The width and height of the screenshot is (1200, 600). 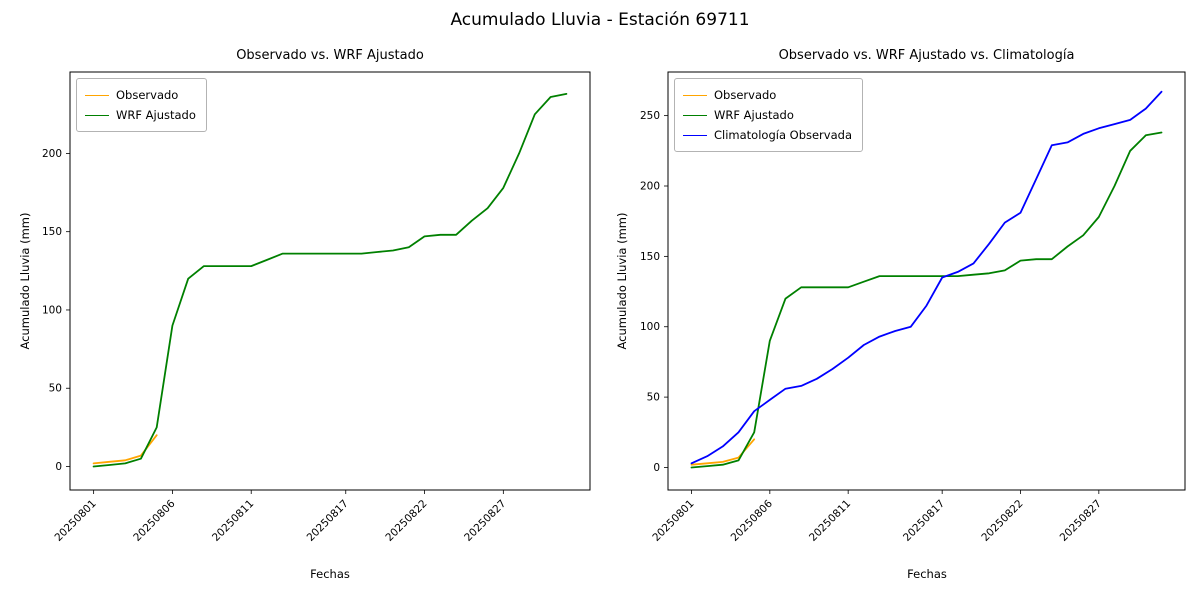 What do you see at coordinates (927, 574) in the screenshot?
I see `right-x-axis-label: Fechas` at bounding box center [927, 574].